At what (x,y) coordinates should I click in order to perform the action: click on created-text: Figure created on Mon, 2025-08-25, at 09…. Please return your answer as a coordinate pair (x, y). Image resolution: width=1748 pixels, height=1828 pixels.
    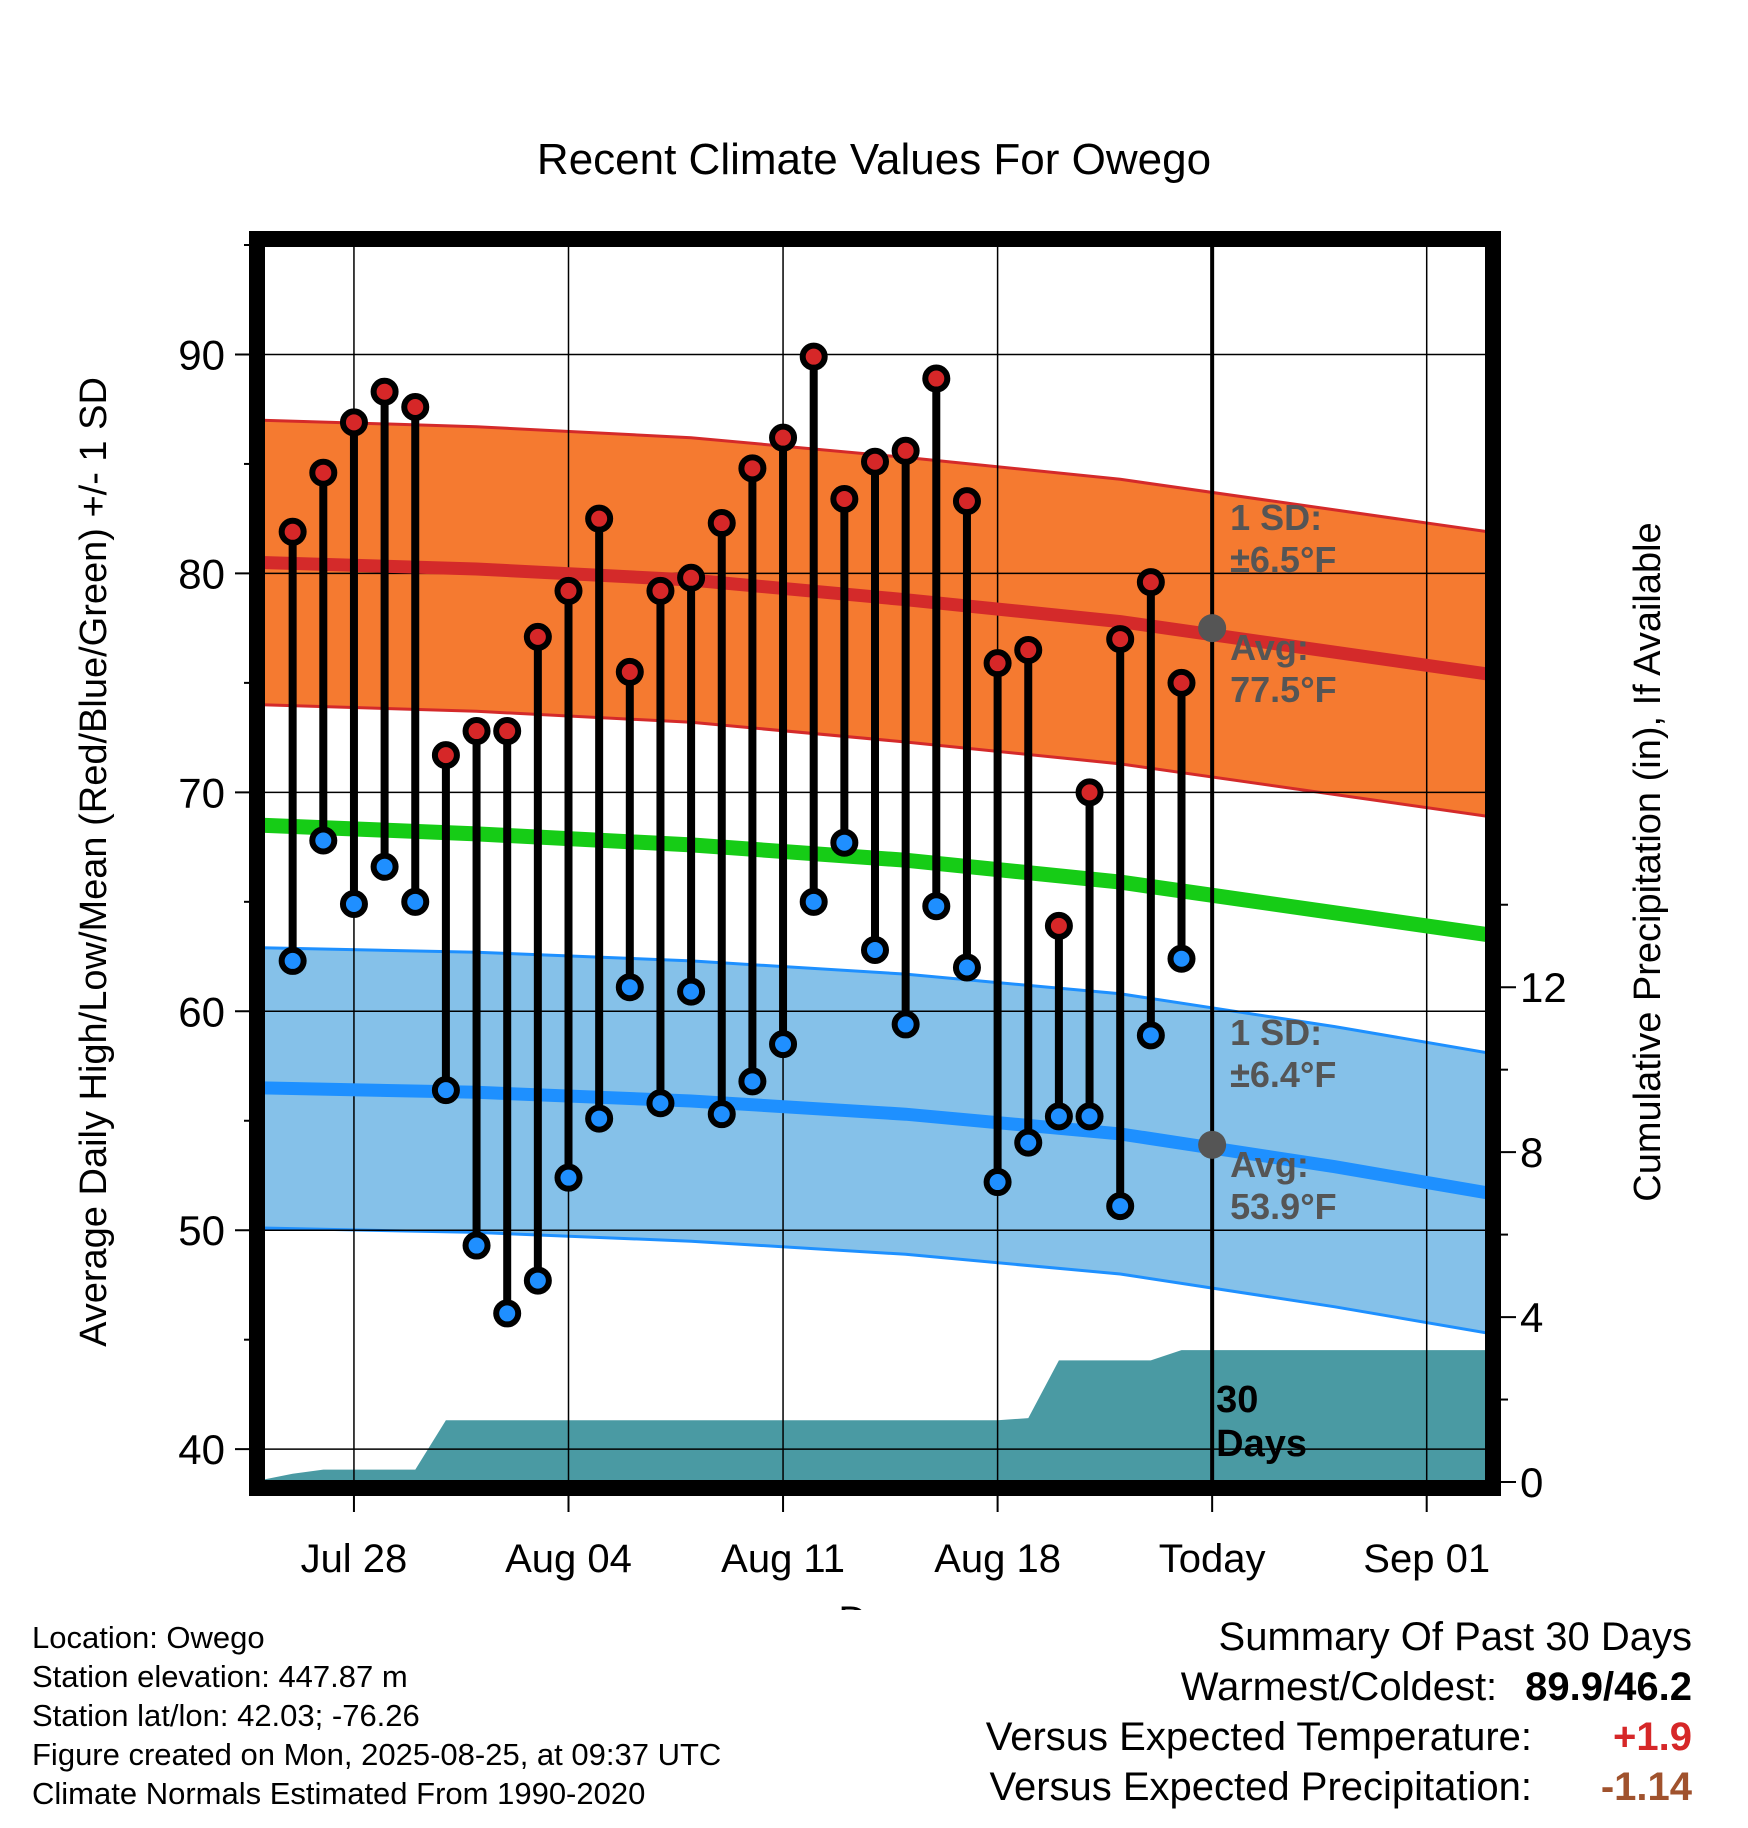
    Looking at the image, I should click on (377, 1754).